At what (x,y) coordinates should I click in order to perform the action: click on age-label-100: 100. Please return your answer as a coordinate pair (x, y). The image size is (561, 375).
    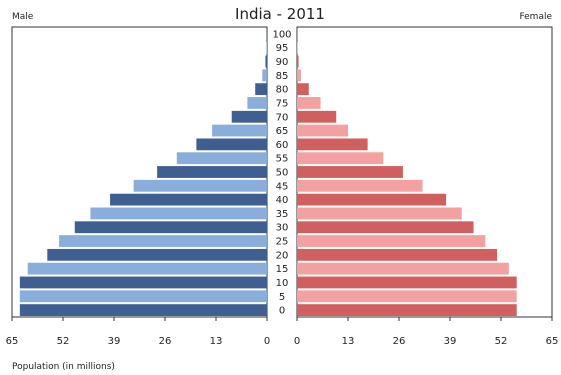
    Looking at the image, I should click on (281, 34).